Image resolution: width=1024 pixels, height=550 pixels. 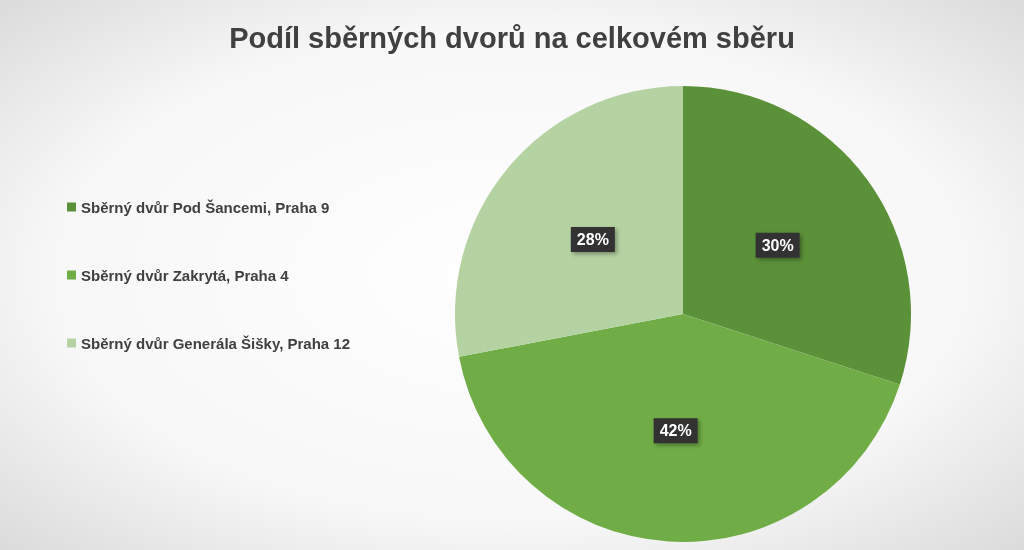 I want to click on legend-label: Sběrný dvůr Pod Šancemi, Praha 9, so click(x=205, y=207).